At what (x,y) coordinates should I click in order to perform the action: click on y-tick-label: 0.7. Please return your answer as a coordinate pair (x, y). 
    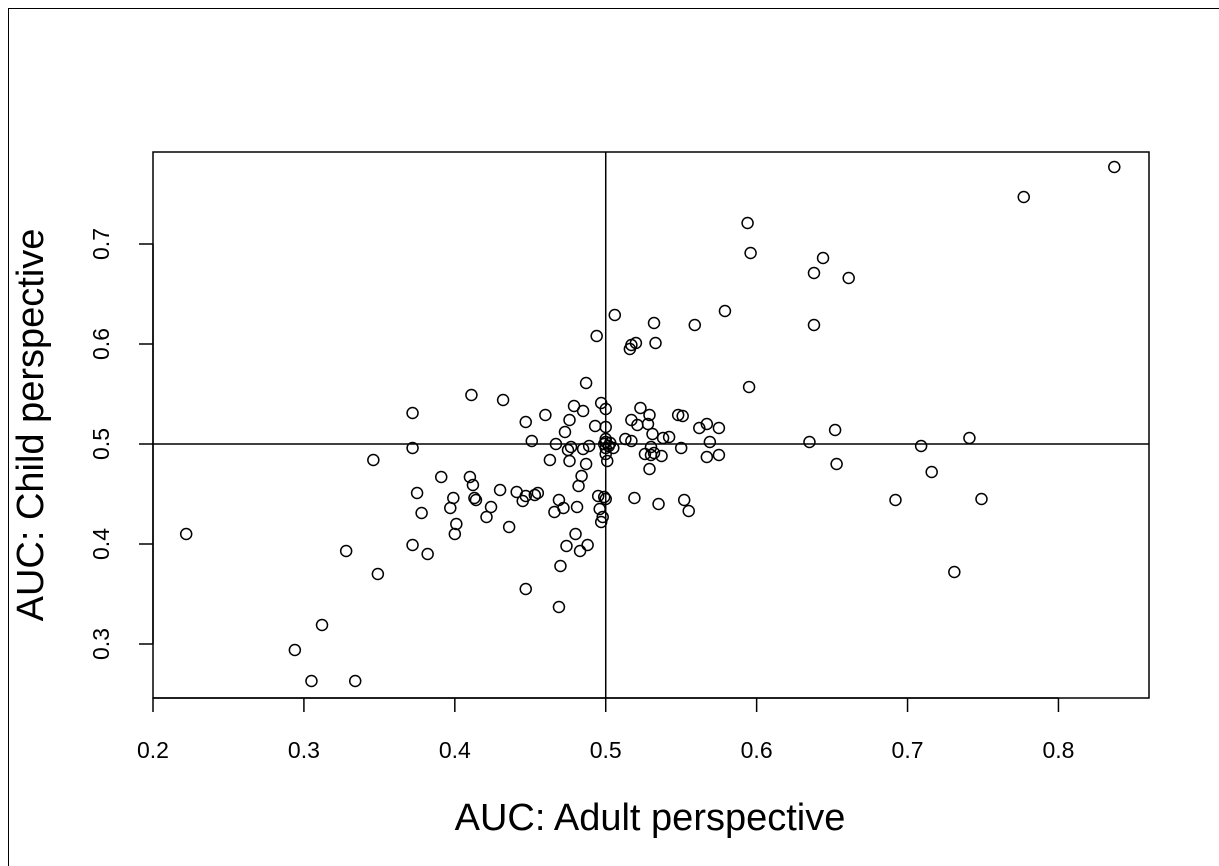
    Looking at the image, I should click on (101, 244).